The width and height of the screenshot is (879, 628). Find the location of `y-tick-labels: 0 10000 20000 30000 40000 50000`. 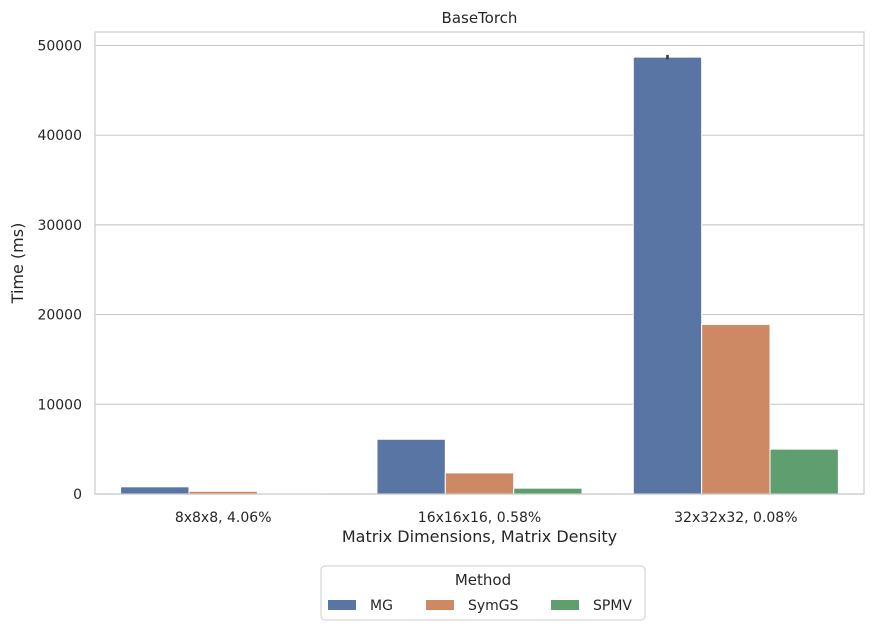

y-tick-labels: 0 10000 20000 30000 40000 50000 is located at coordinates (59, 270).